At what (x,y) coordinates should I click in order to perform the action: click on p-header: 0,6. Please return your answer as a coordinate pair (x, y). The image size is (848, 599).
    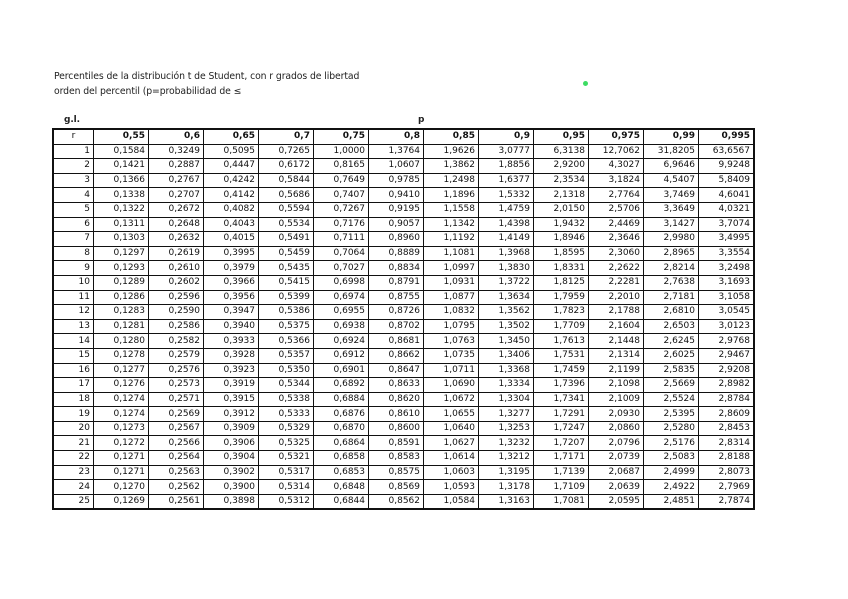
    Looking at the image, I should click on (176, 136).